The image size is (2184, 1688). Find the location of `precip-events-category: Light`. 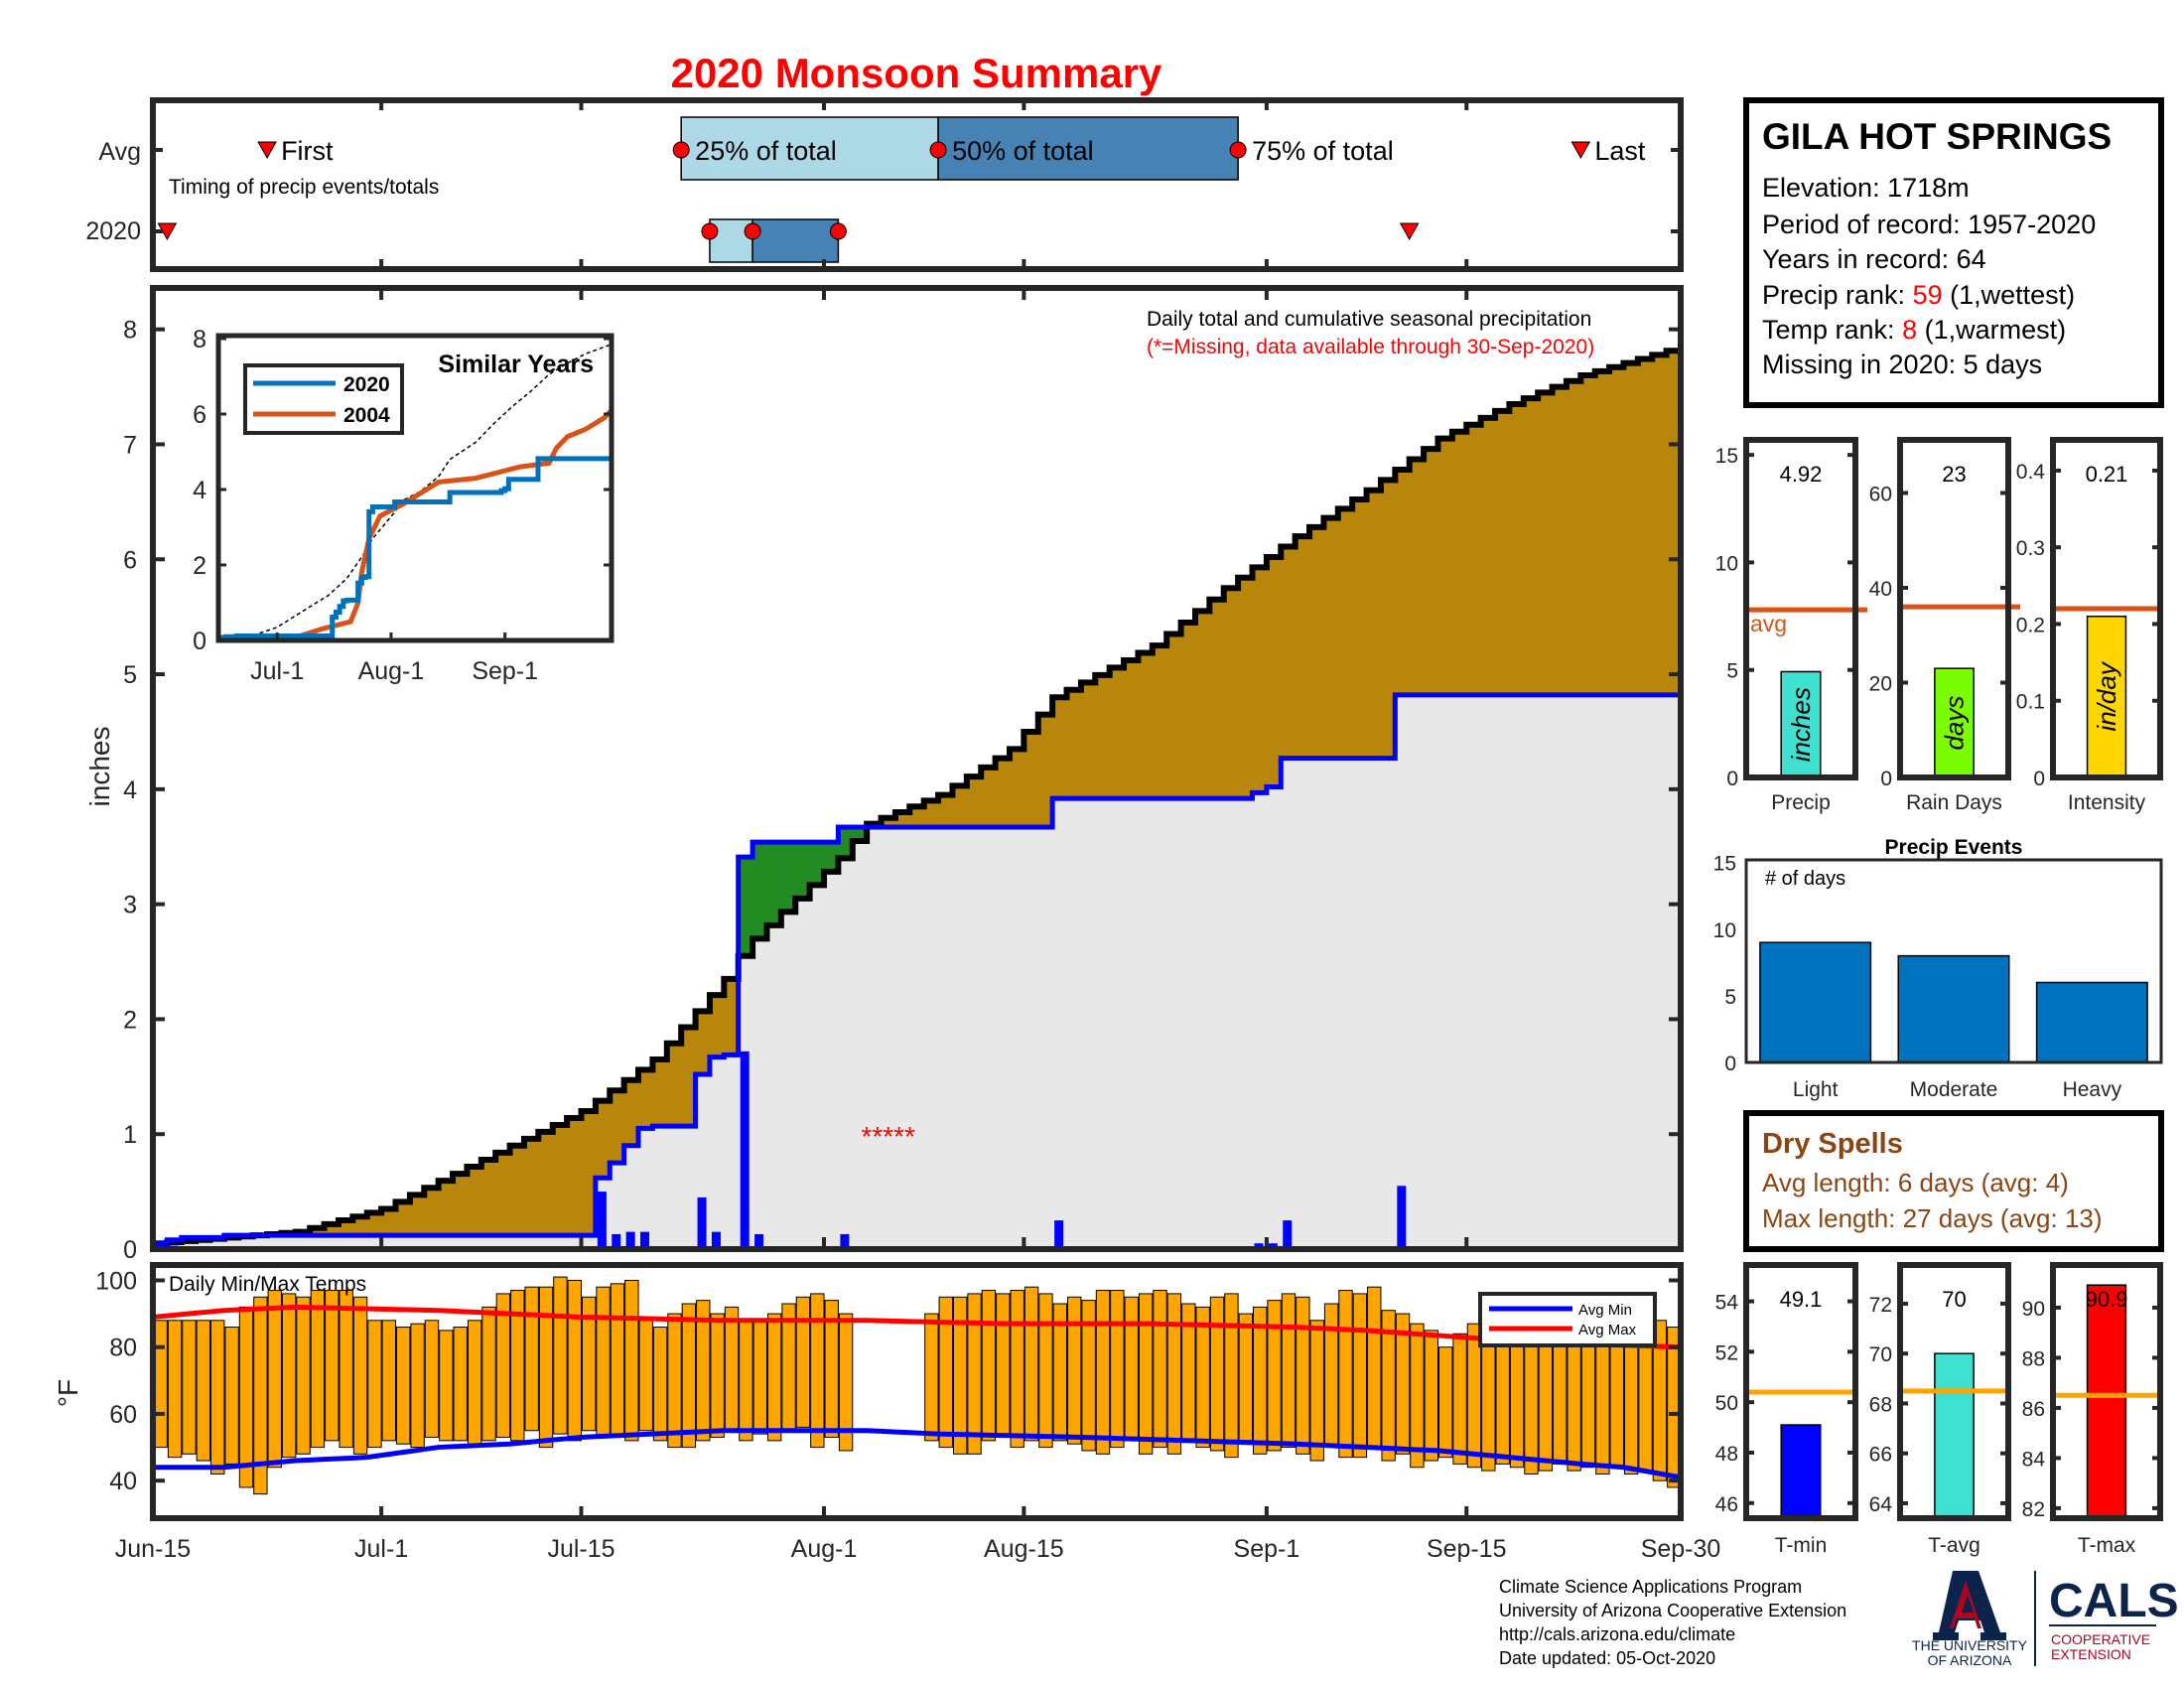

precip-events-category: Light is located at coordinates (1816, 1089).